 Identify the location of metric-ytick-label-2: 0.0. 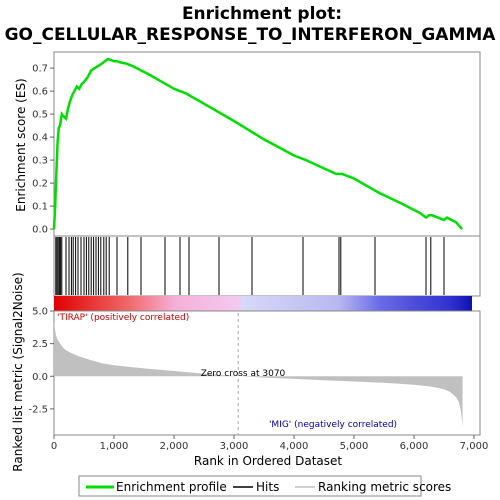
(40, 377).